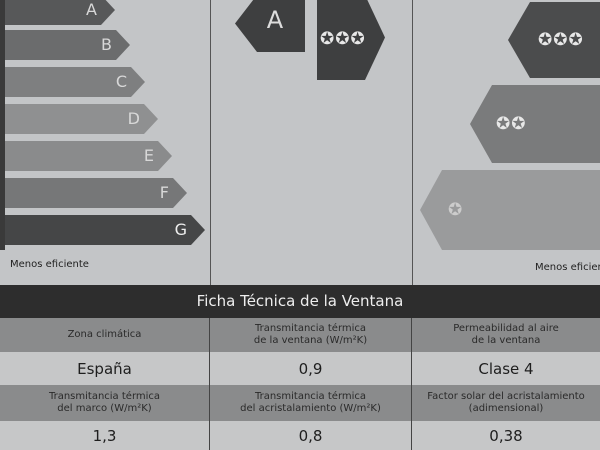 The image size is (600, 450). I want to click on window-stars-badge: ✪✪✪, so click(351, 40).